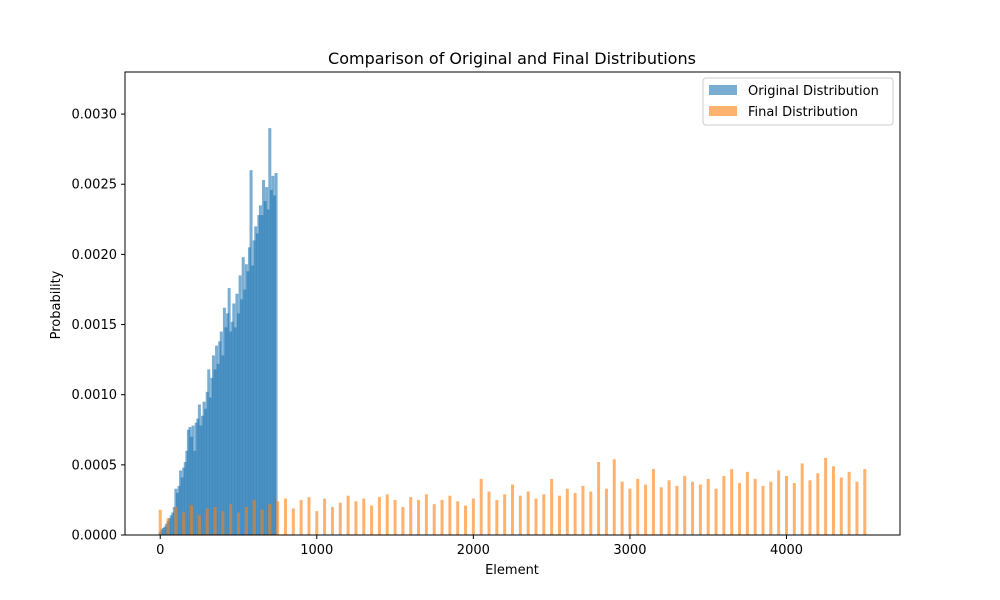 The height and width of the screenshot is (600, 1000). Describe the element at coordinates (95, 255) in the screenshot. I see `y-tick-label-4: 0.0020` at that location.